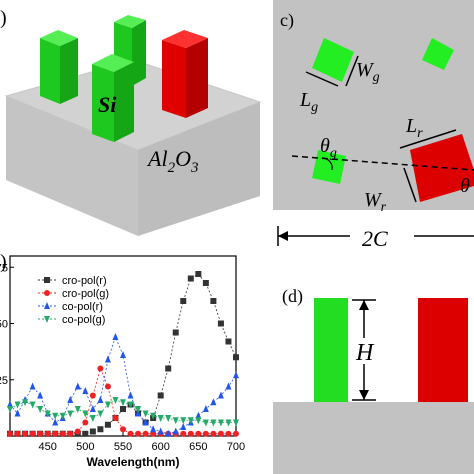  Describe the element at coordinates (368, 72) in the screenshot. I see `wg-label: Wg` at that location.